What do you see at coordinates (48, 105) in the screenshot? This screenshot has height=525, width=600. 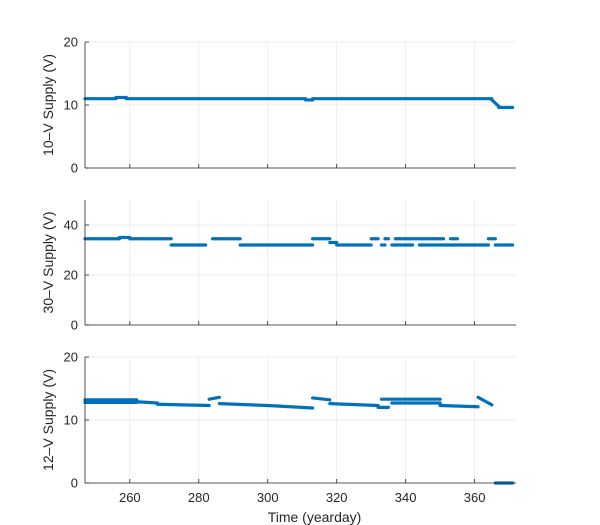 I see `y-axis-label: 10–V Supply (V)` at bounding box center [48, 105].